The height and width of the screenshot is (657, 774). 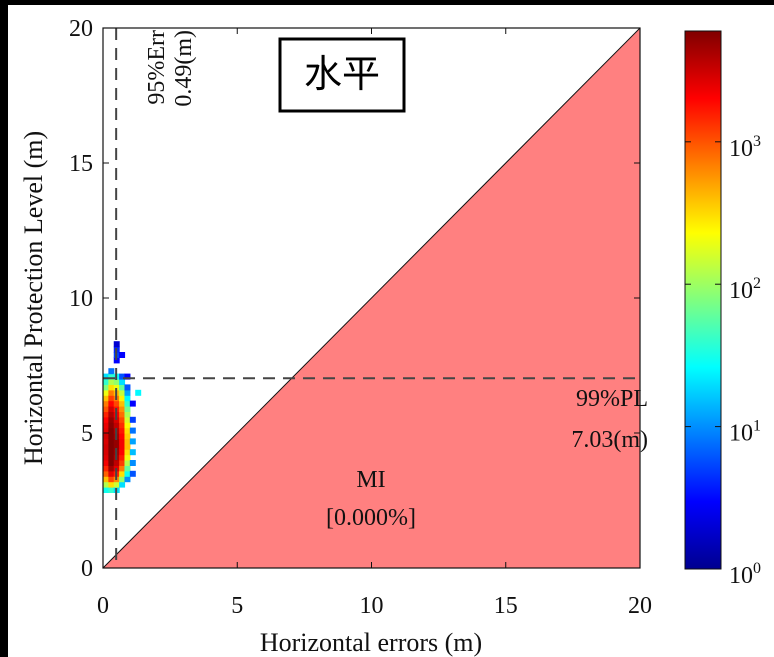 What do you see at coordinates (87, 434) in the screenshot?
I see `y-tick-label: 5` at bounding box center [87, 434].